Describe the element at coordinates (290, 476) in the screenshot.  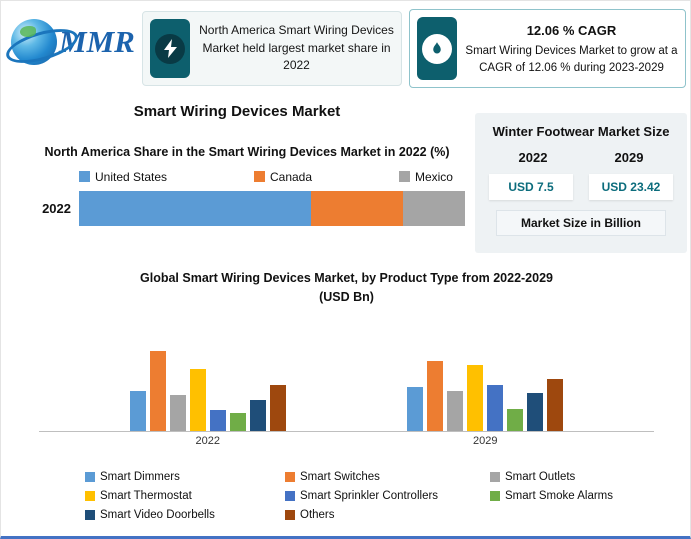
I see `smart-switches-swatch` at that location.